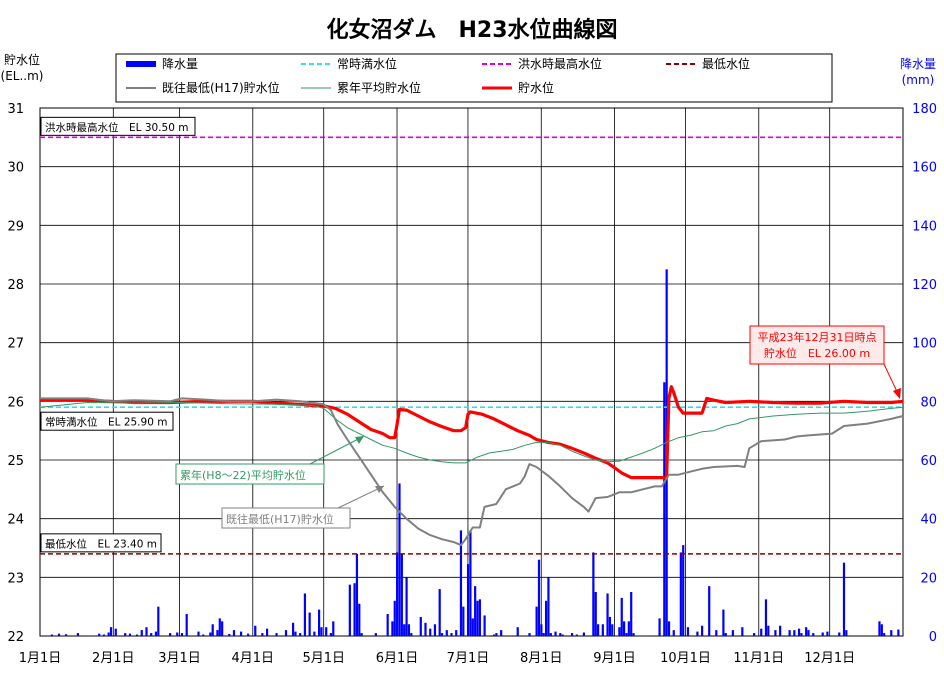  What do you see at coordinates (286, 518) in the screenshot?
I see `min-label-box` at bounding box center [286, 518].